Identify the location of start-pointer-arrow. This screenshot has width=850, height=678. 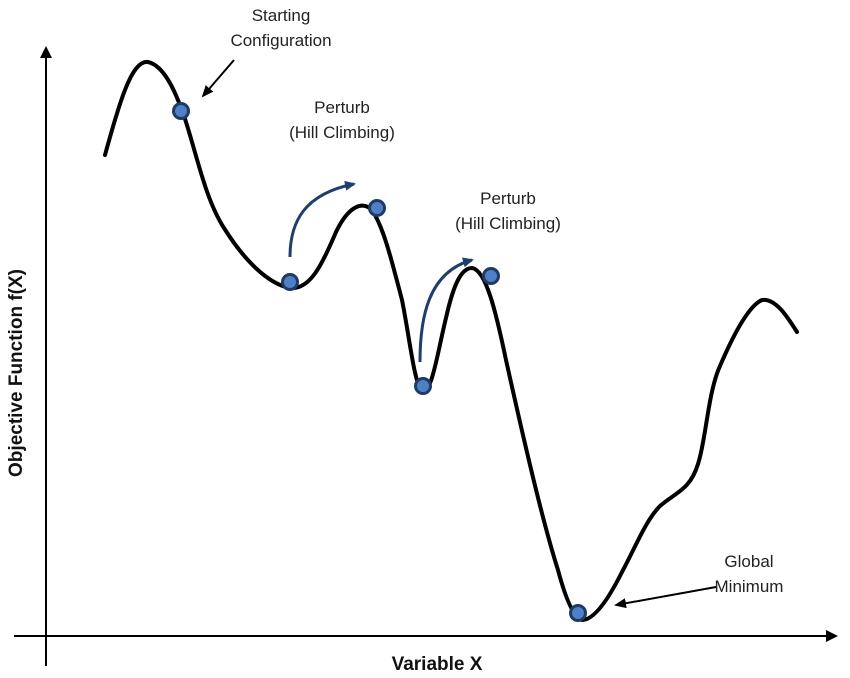
(218, 78).